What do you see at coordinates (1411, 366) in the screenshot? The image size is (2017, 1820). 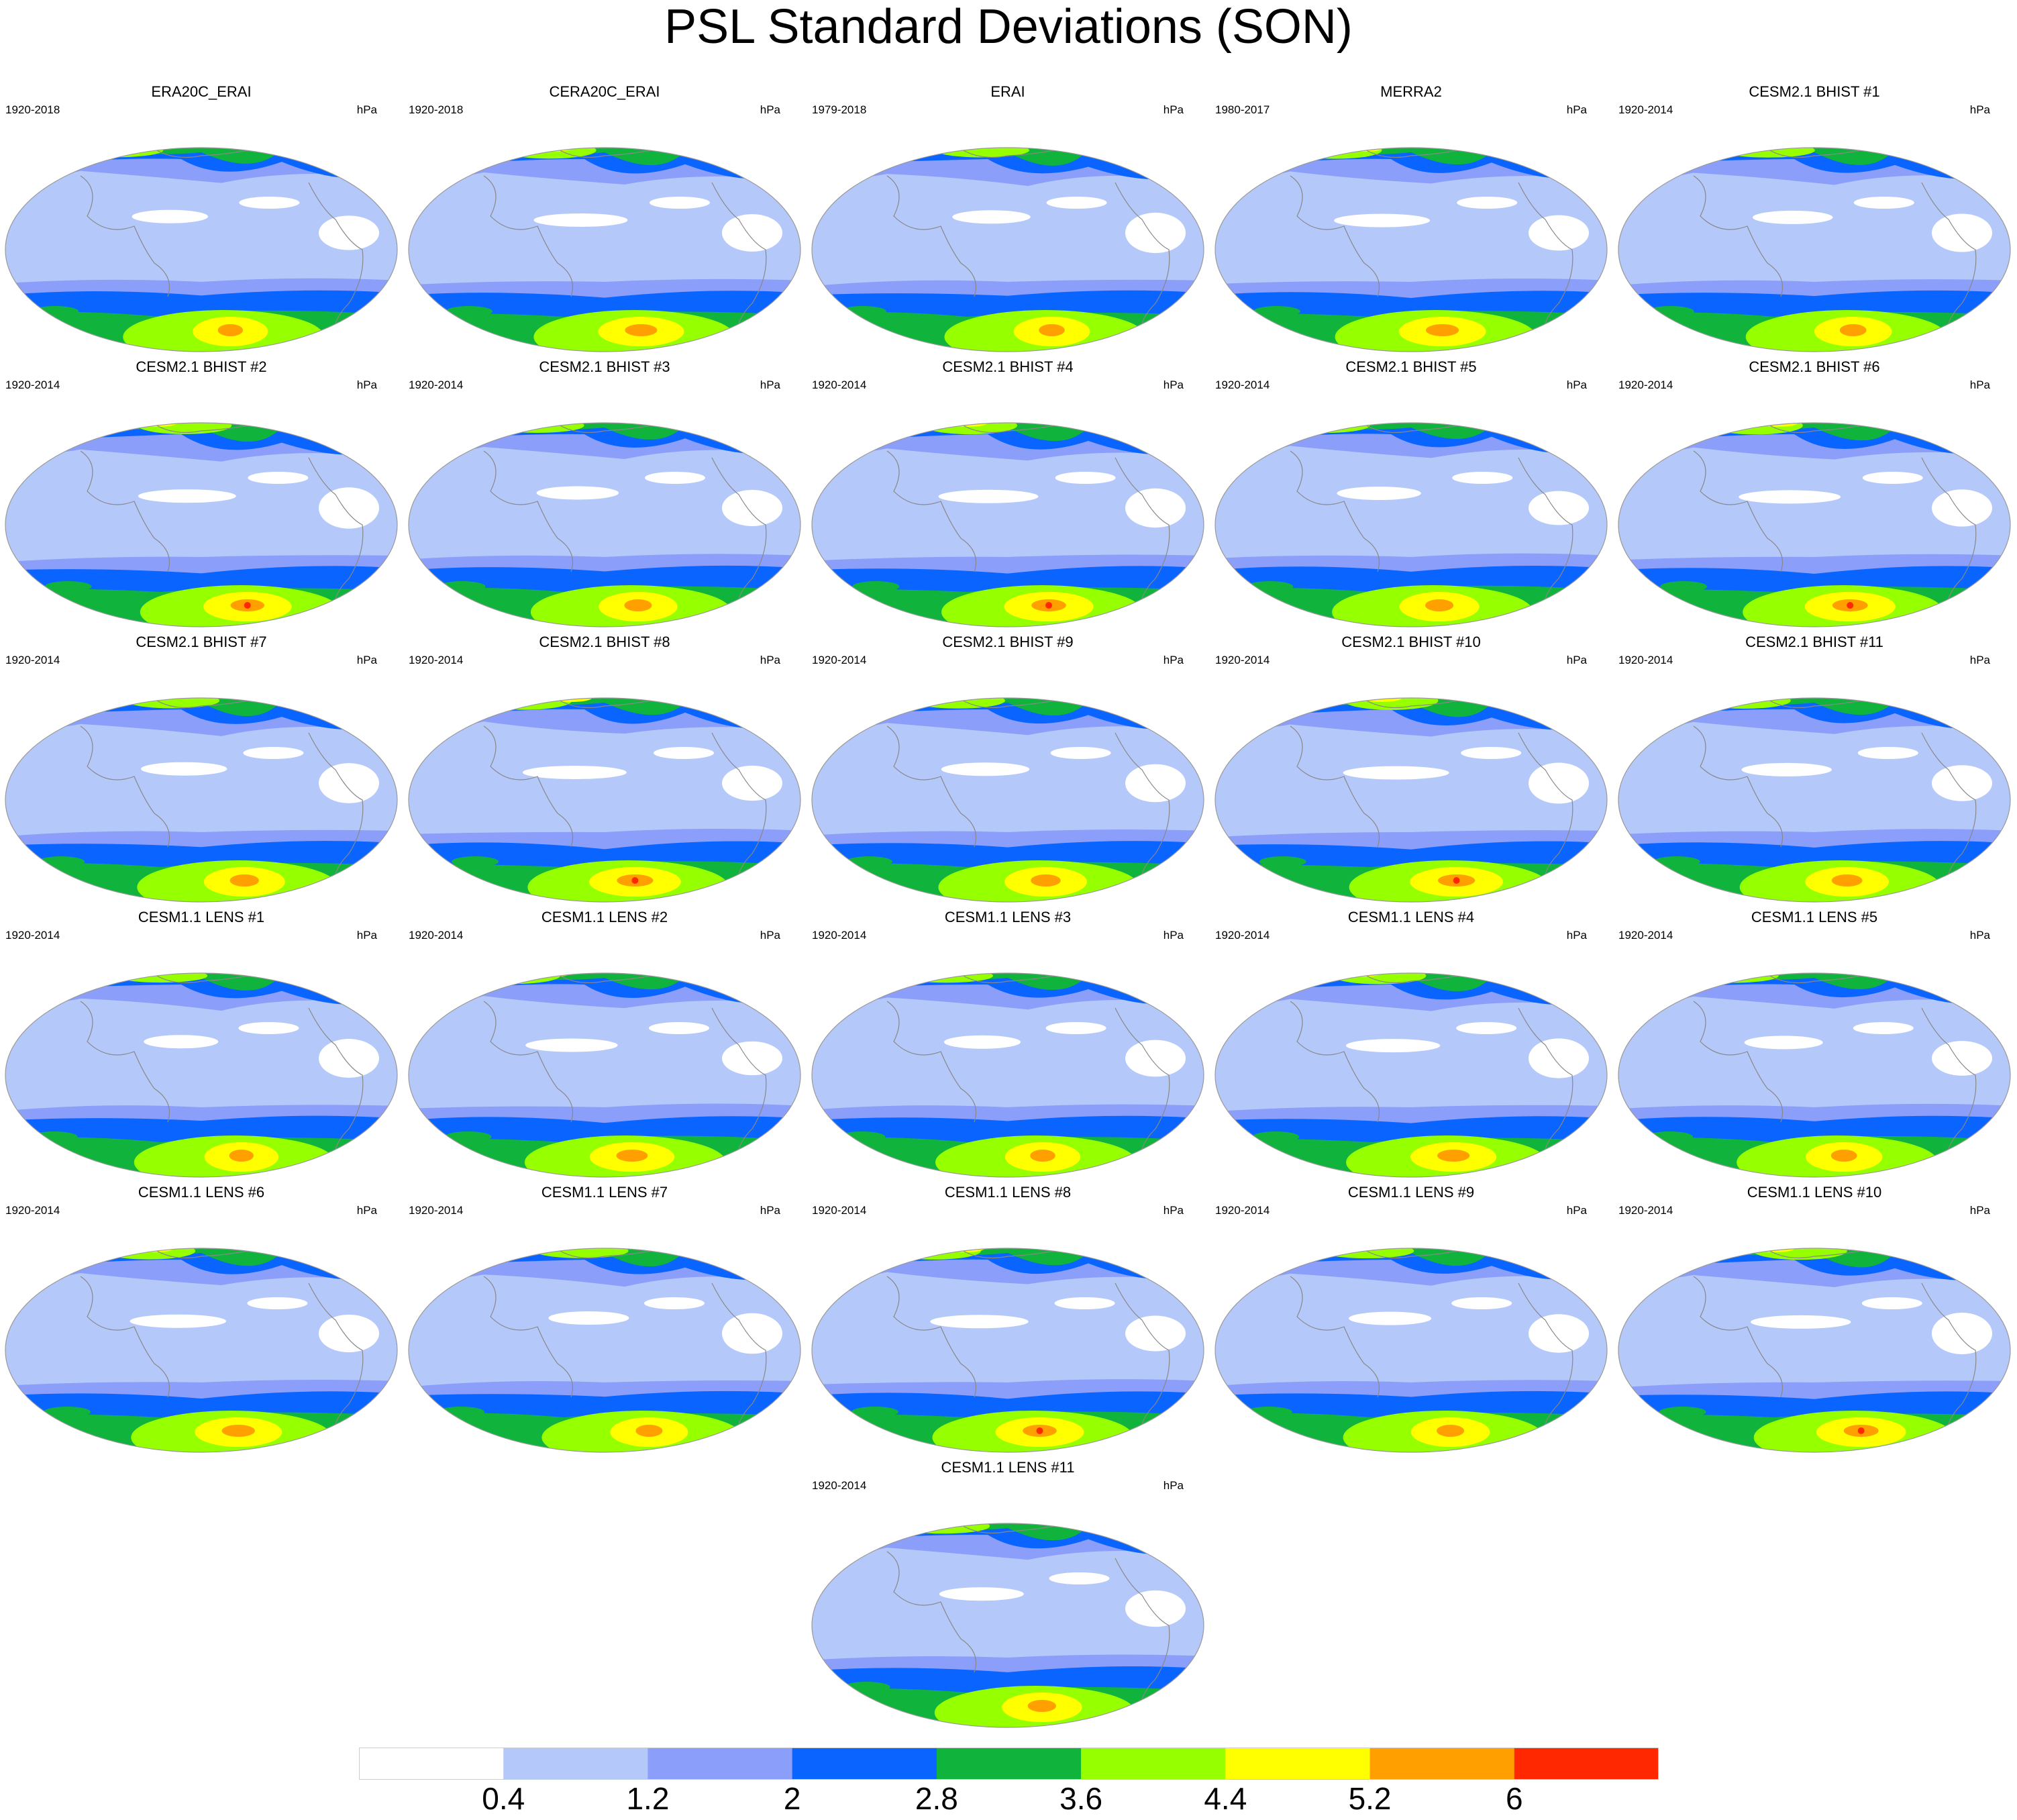 I see `panel-title: CESM2.1 BHIST #5` at bounding box center [1411, 366].